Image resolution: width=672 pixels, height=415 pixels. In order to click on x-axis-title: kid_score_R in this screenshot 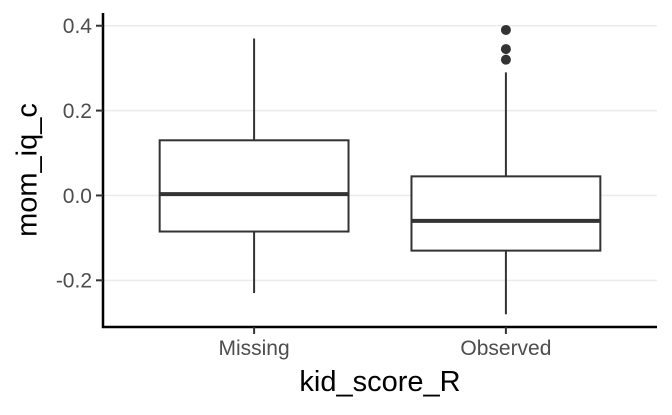, I will do `click(380, 382)`.